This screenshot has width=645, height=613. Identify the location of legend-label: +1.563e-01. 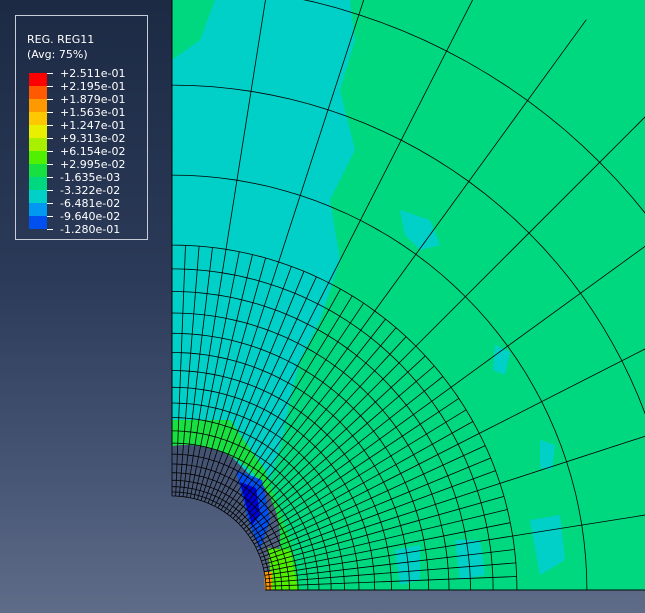
(93, 112).